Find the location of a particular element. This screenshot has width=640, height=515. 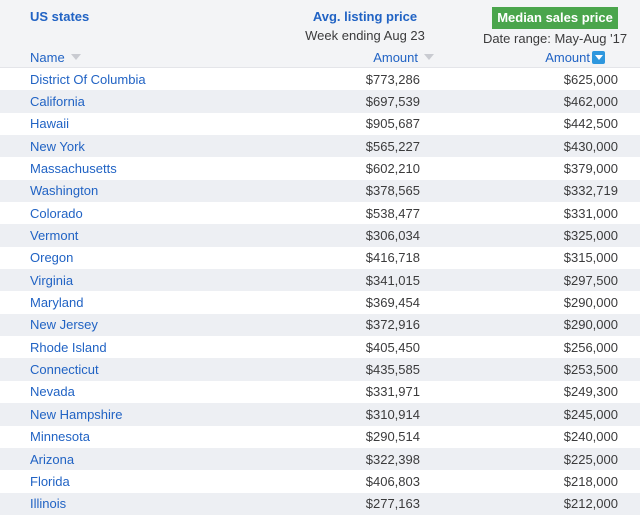

state-link: New York is located at coordinates (57, 146).